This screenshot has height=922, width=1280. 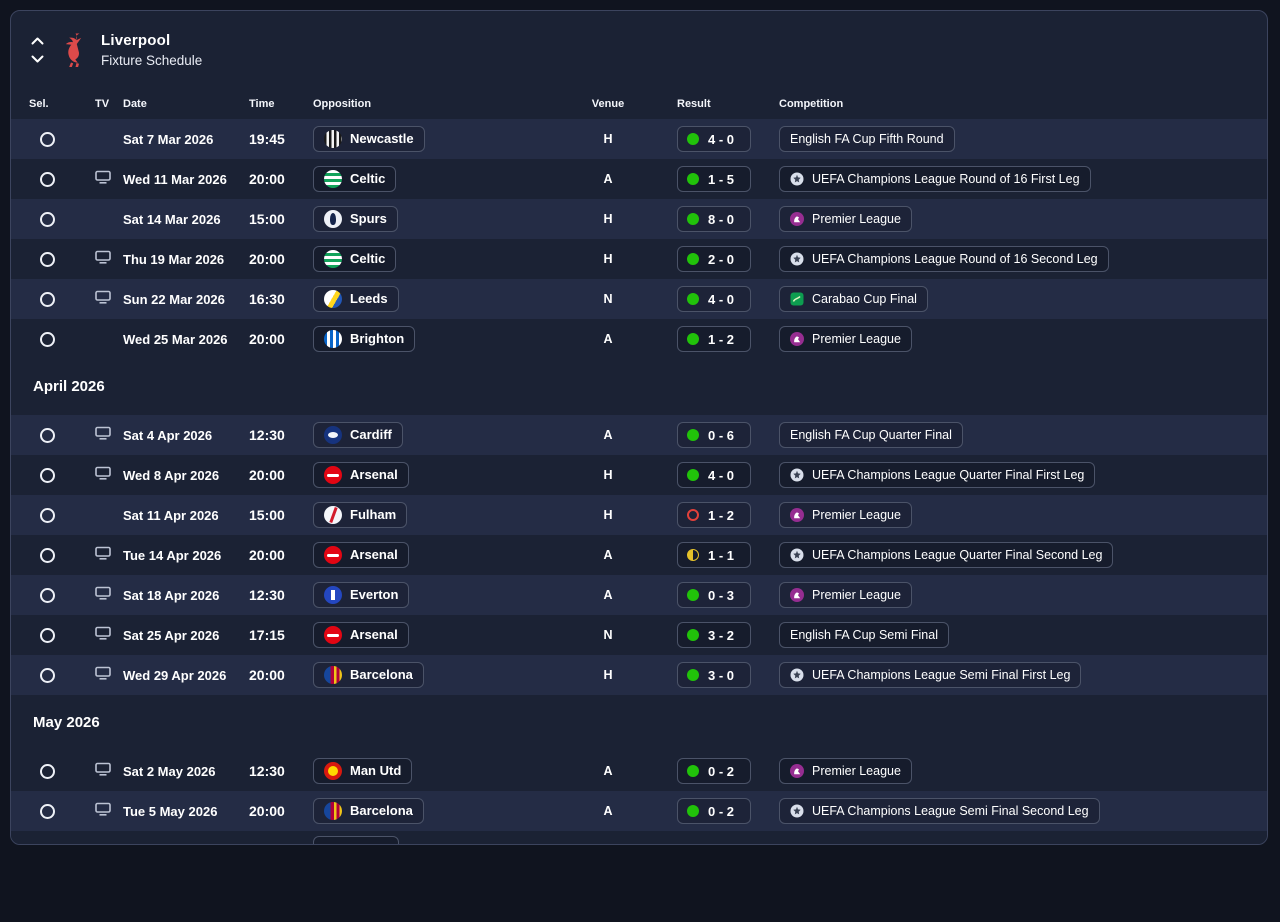 What do you see at coordinates (714, 259) in the screenshot?
I see `result-button: 2 - 0` at bounding box center [714, 259].